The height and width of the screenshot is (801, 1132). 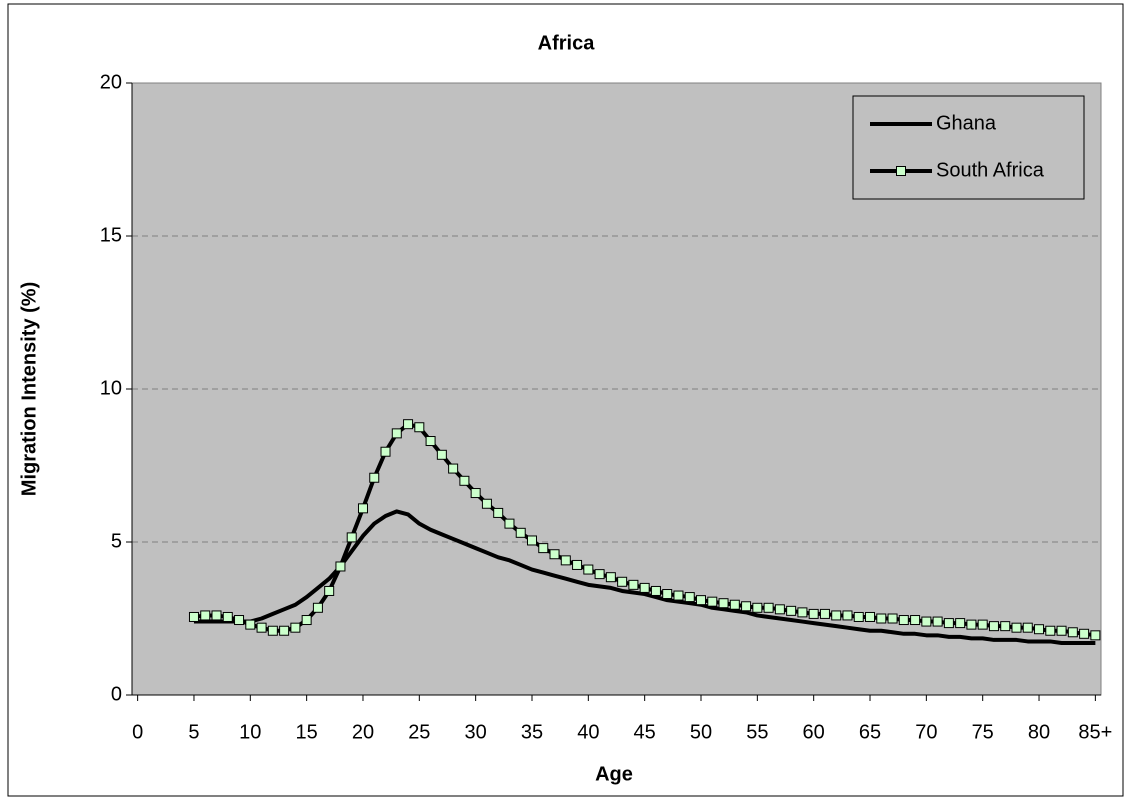 What do you see at coordinates (532, 732) in the screenshot?
I see `x-tick-label: 35` at bounding box center [532, 732].